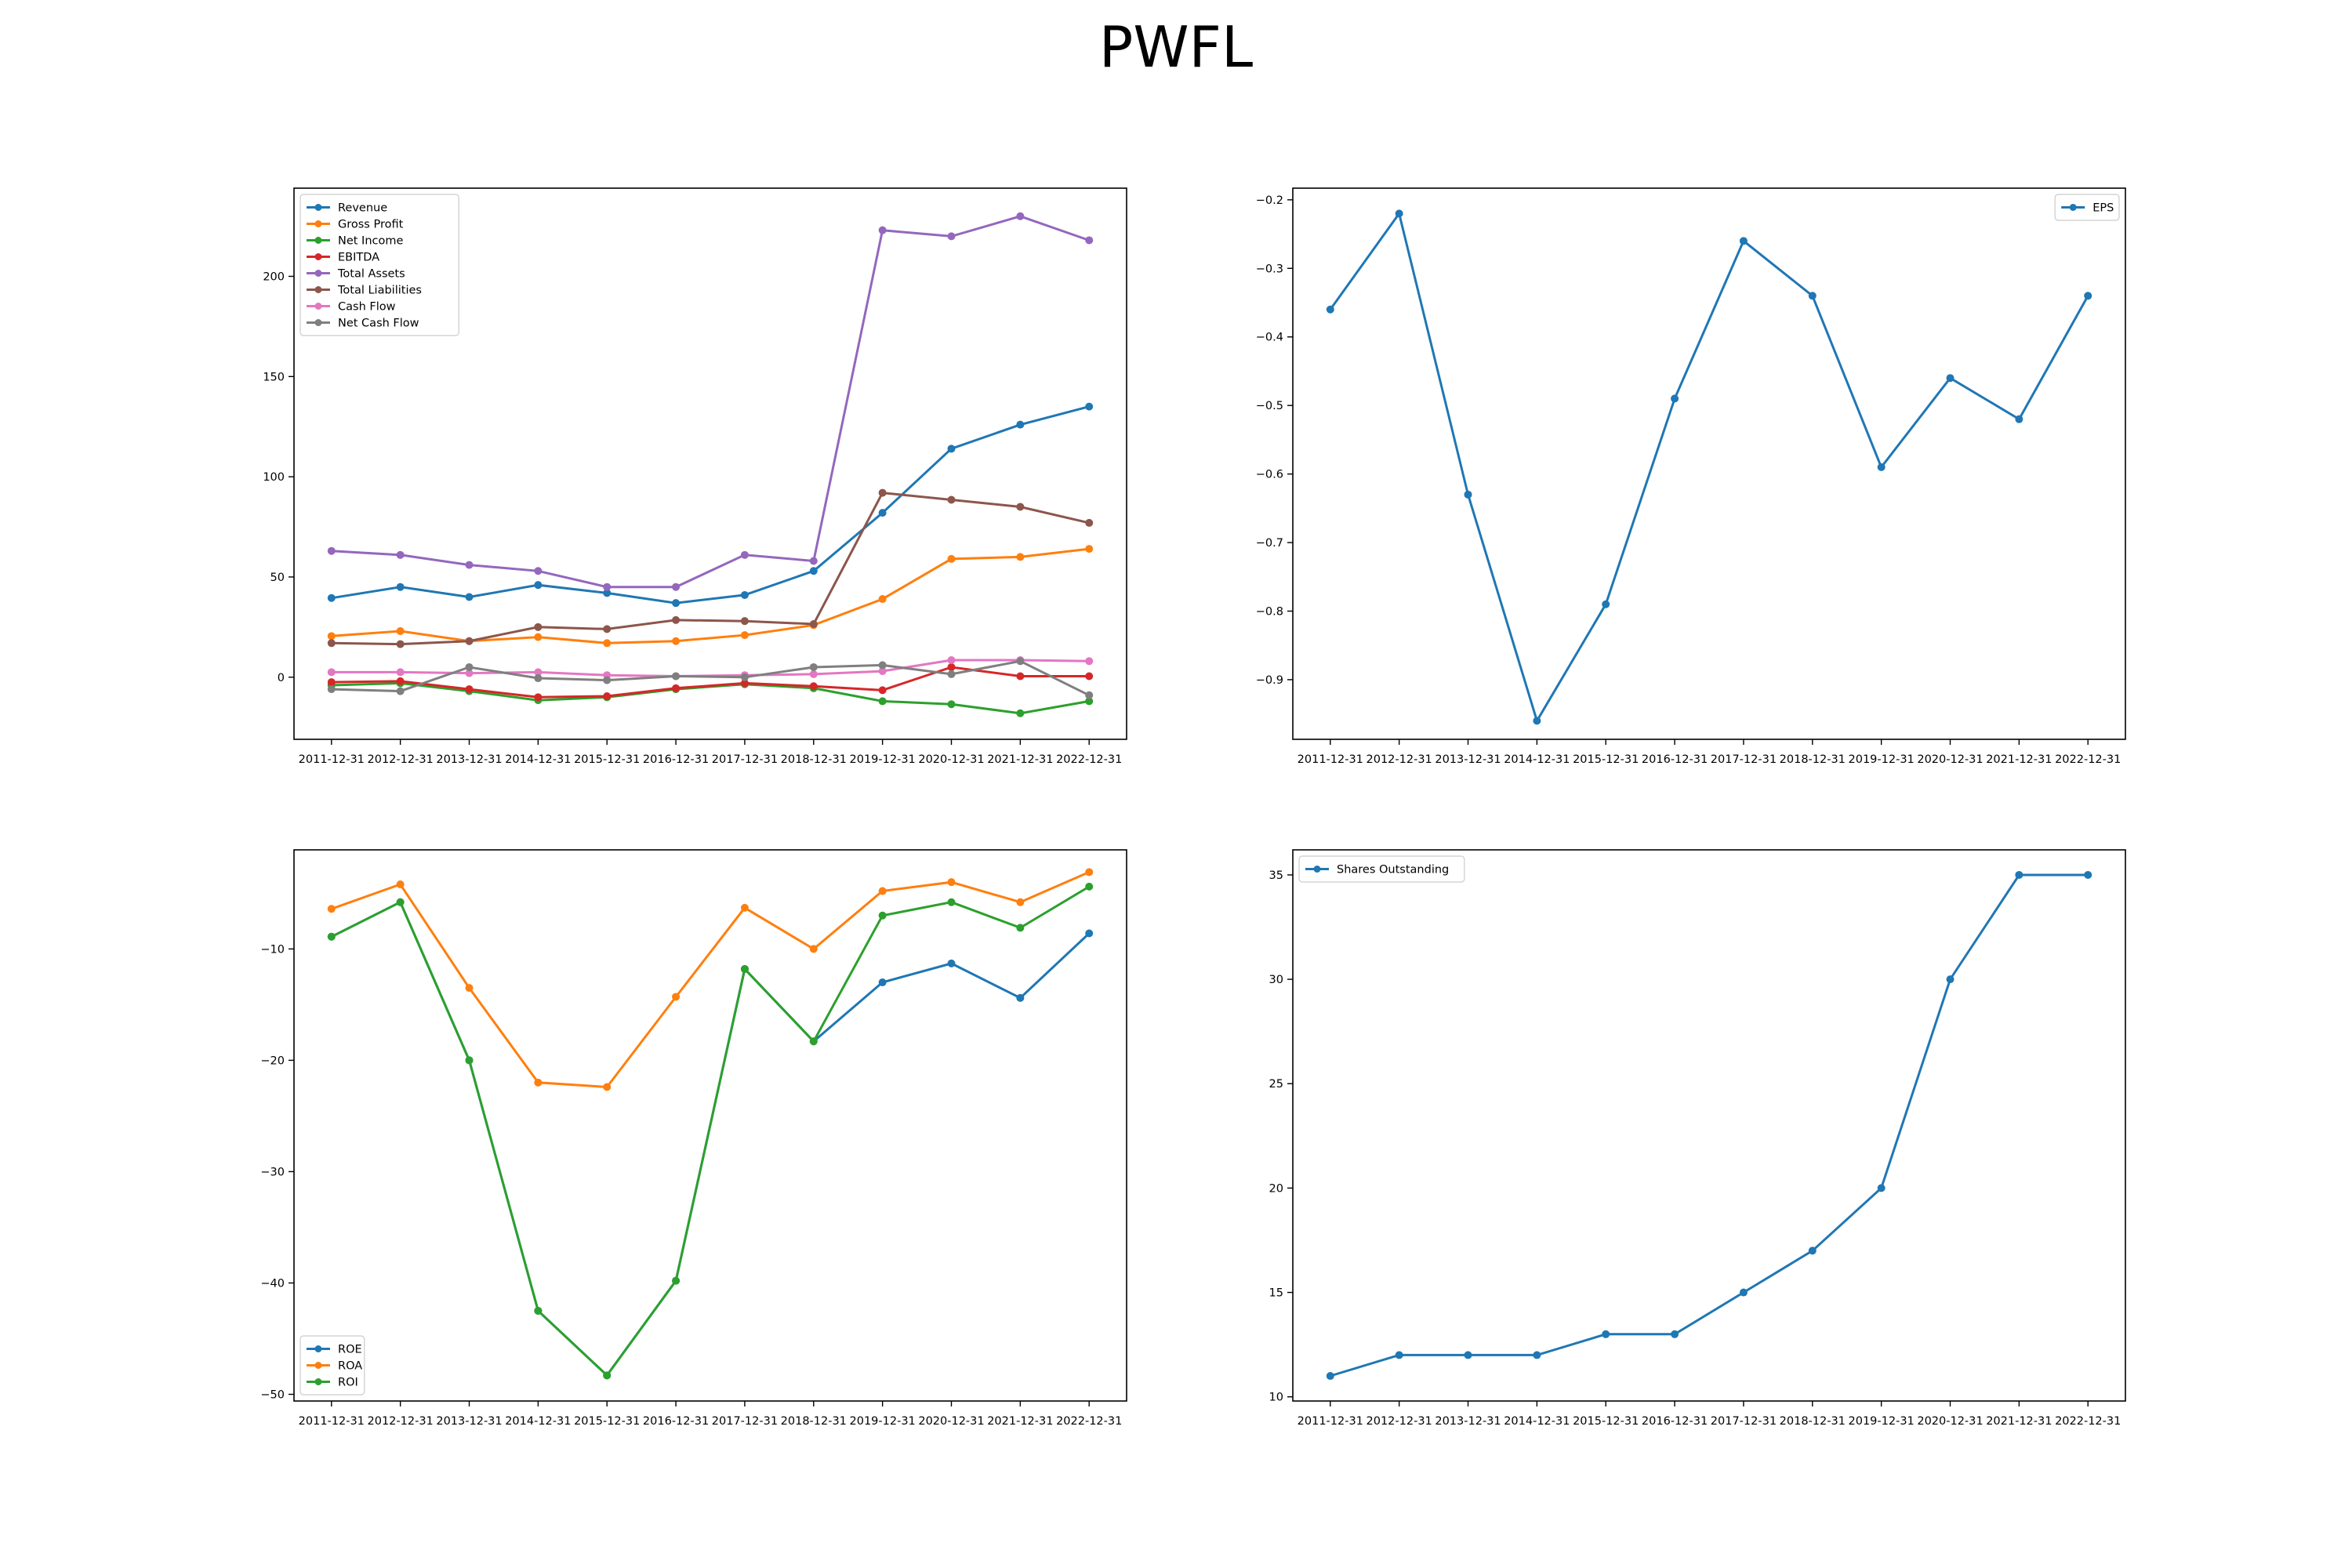 This screenshot has width=2352, height=1568. I want to click on x-tick-label: 2015-12-31, so click(1606, 759).